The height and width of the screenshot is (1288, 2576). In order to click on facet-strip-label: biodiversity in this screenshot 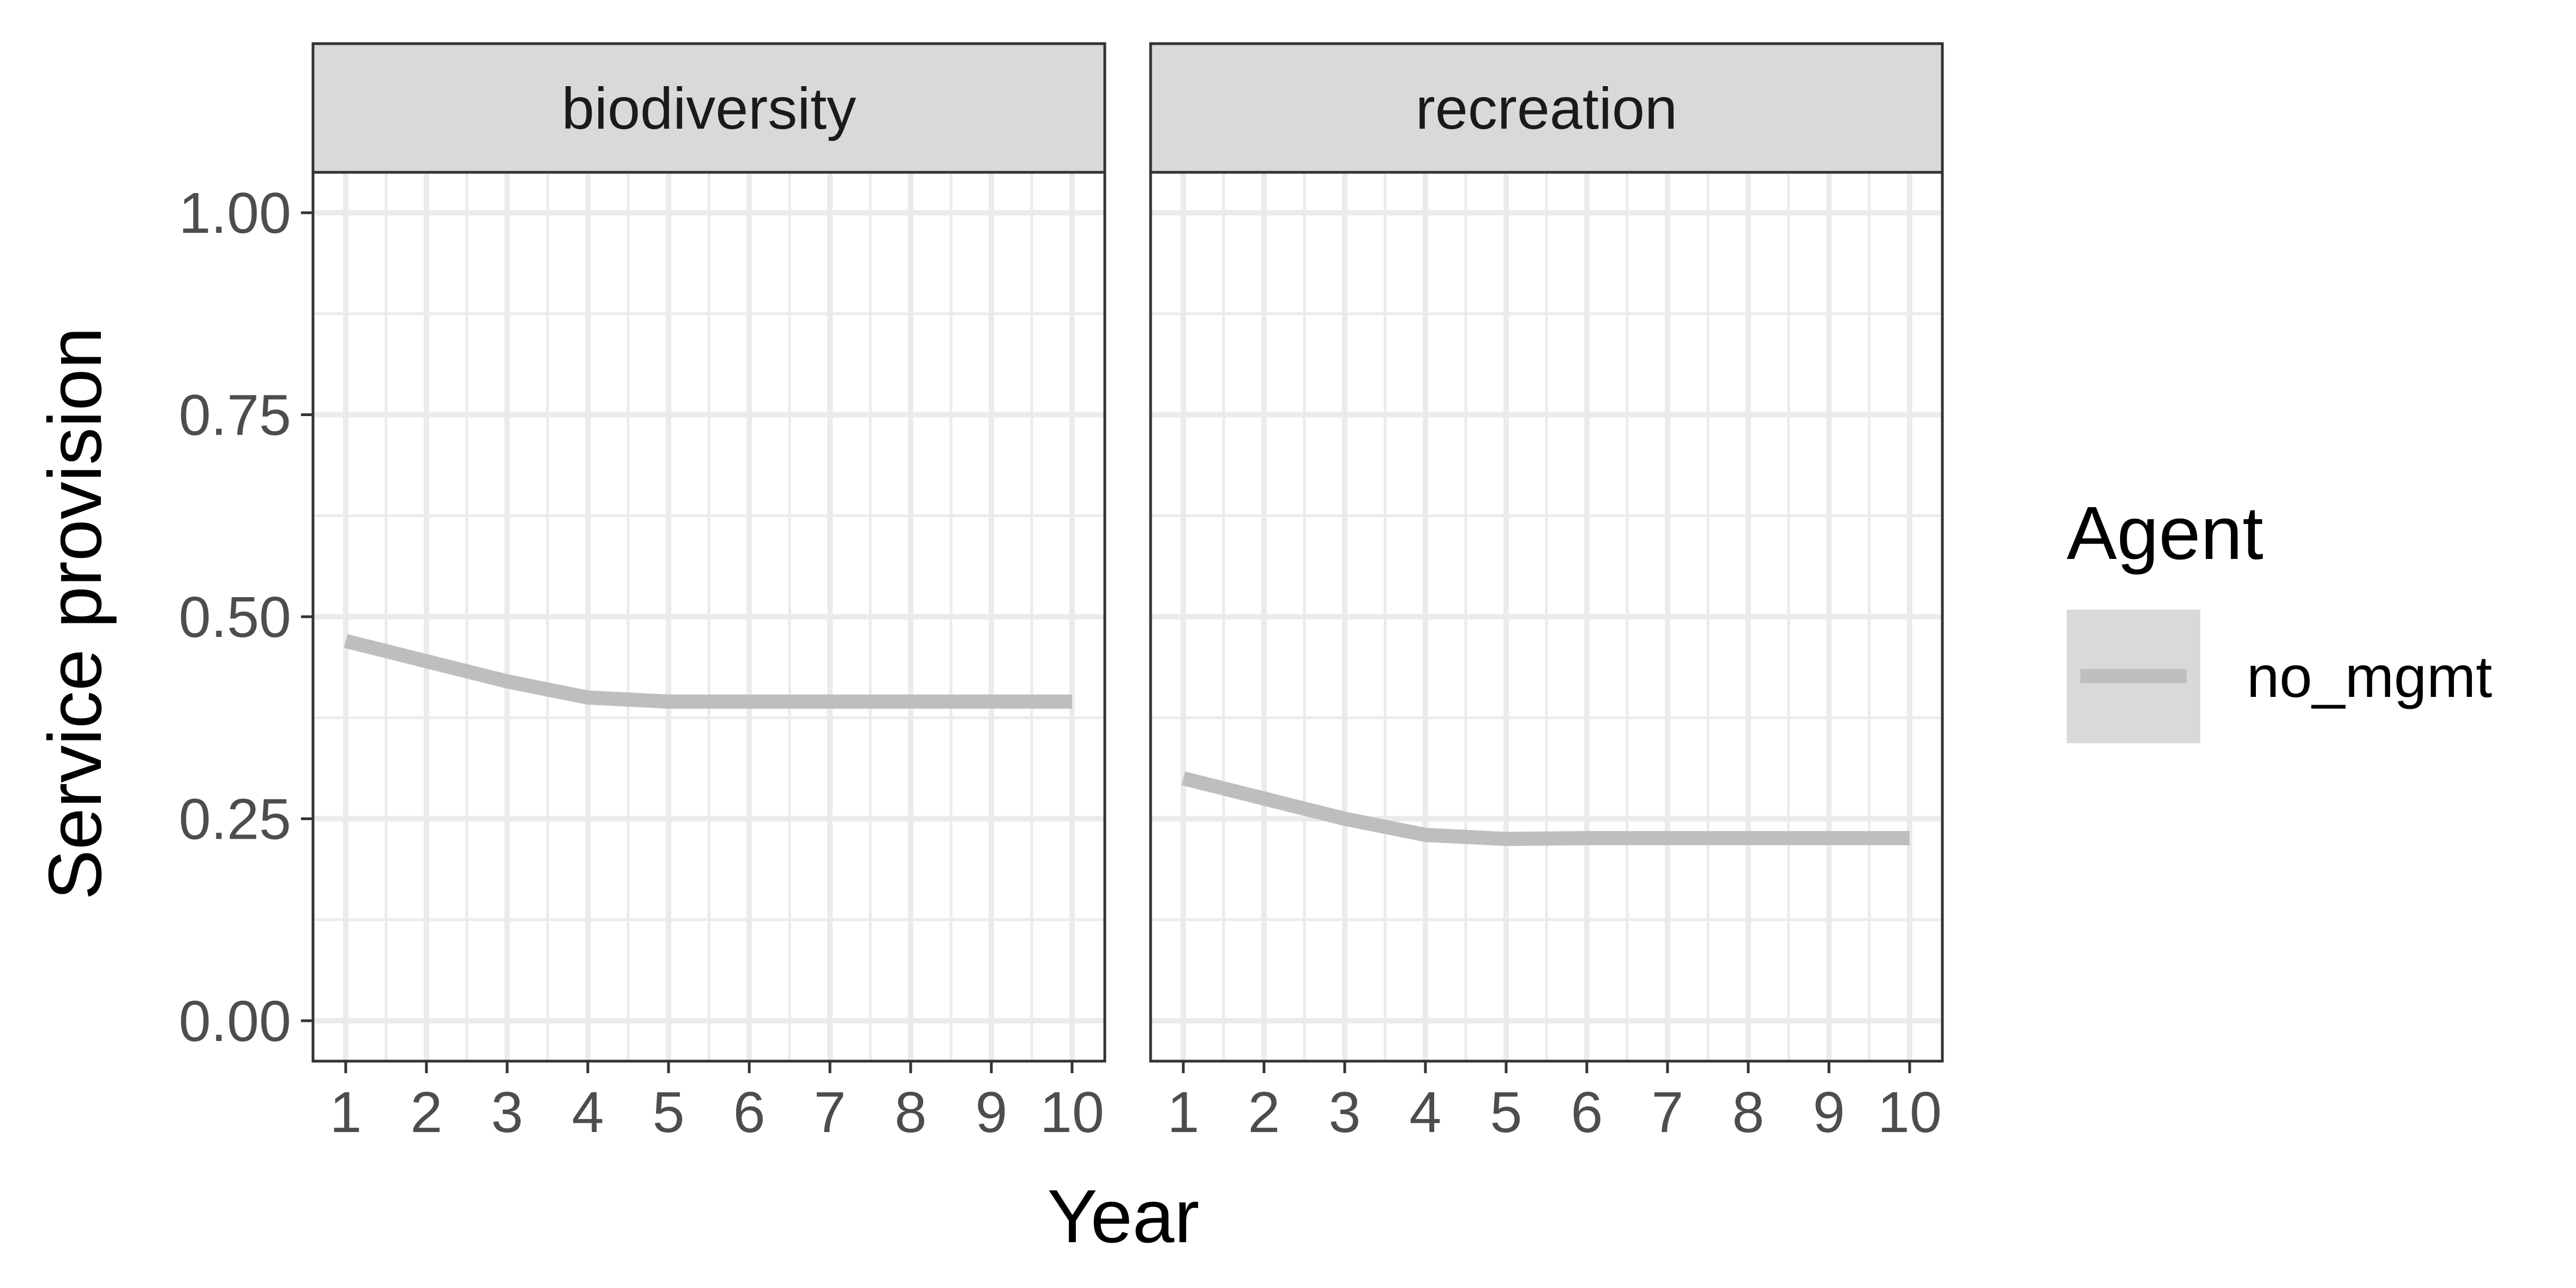, I will do `click(709, 108)`.